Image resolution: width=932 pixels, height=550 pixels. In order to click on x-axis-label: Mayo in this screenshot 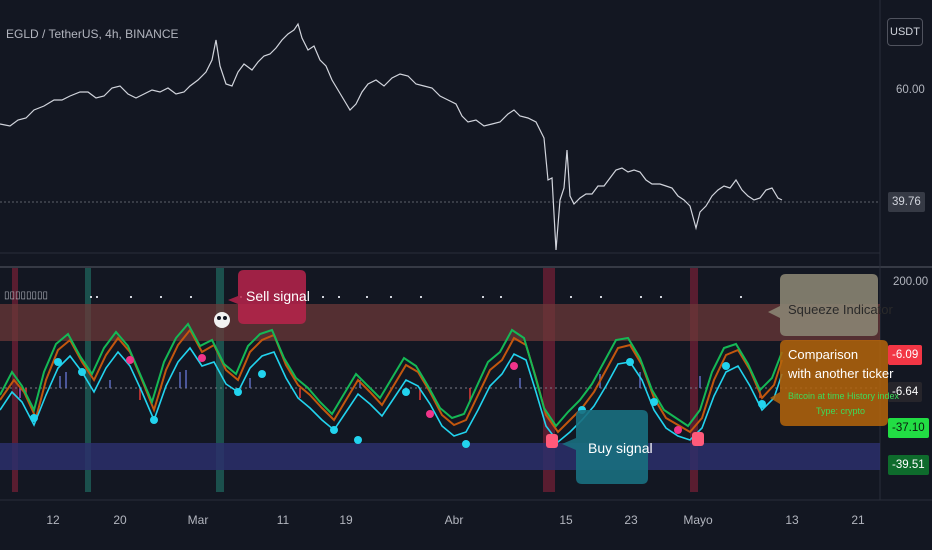, I will do `click(698, 520)`.